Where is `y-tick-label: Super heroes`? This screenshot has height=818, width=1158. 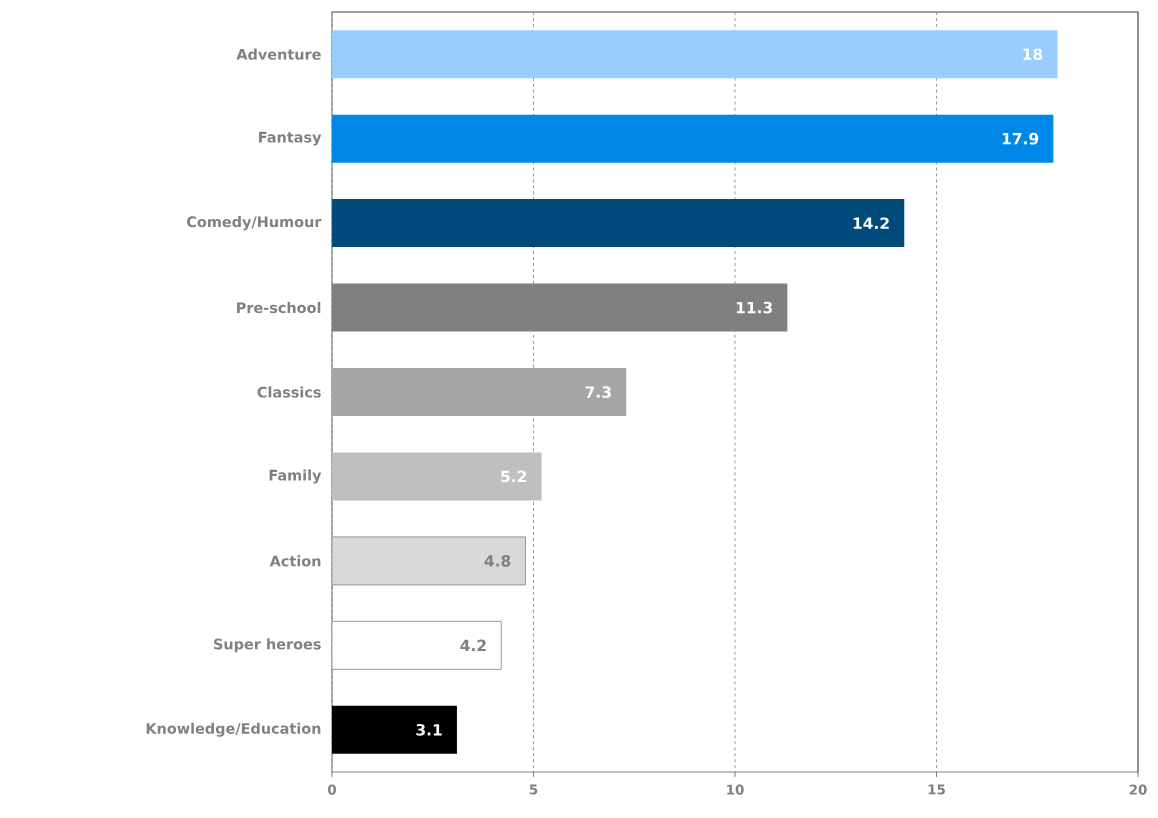 y-tick-label: Super heroes is located at coordinates (267, 645).